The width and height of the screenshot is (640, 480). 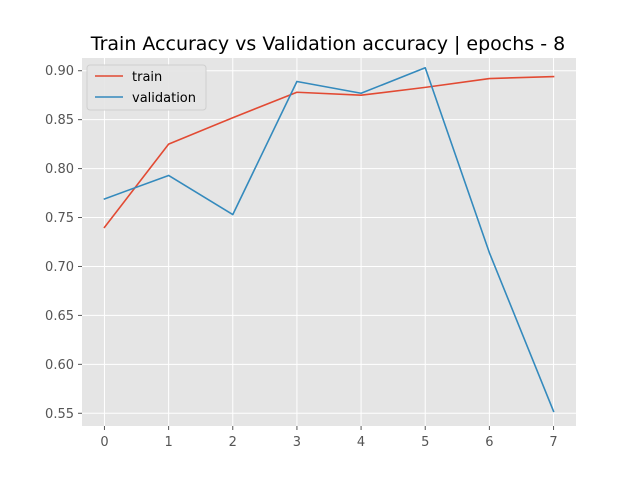 I want to click on legend-label-validation: validation, so click(x=164, y=98).